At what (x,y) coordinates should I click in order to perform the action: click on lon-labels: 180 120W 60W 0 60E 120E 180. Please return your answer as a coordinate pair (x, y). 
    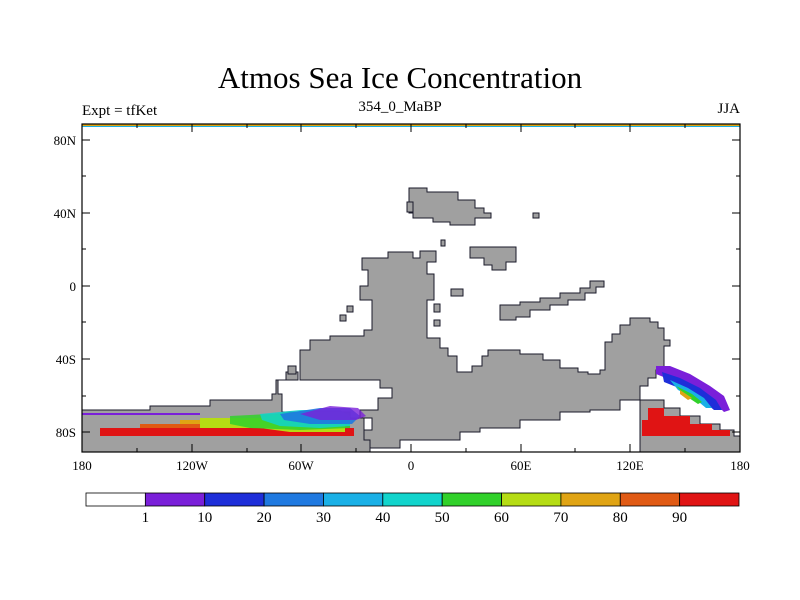
    Looking at the image, I should click on (411, 465).